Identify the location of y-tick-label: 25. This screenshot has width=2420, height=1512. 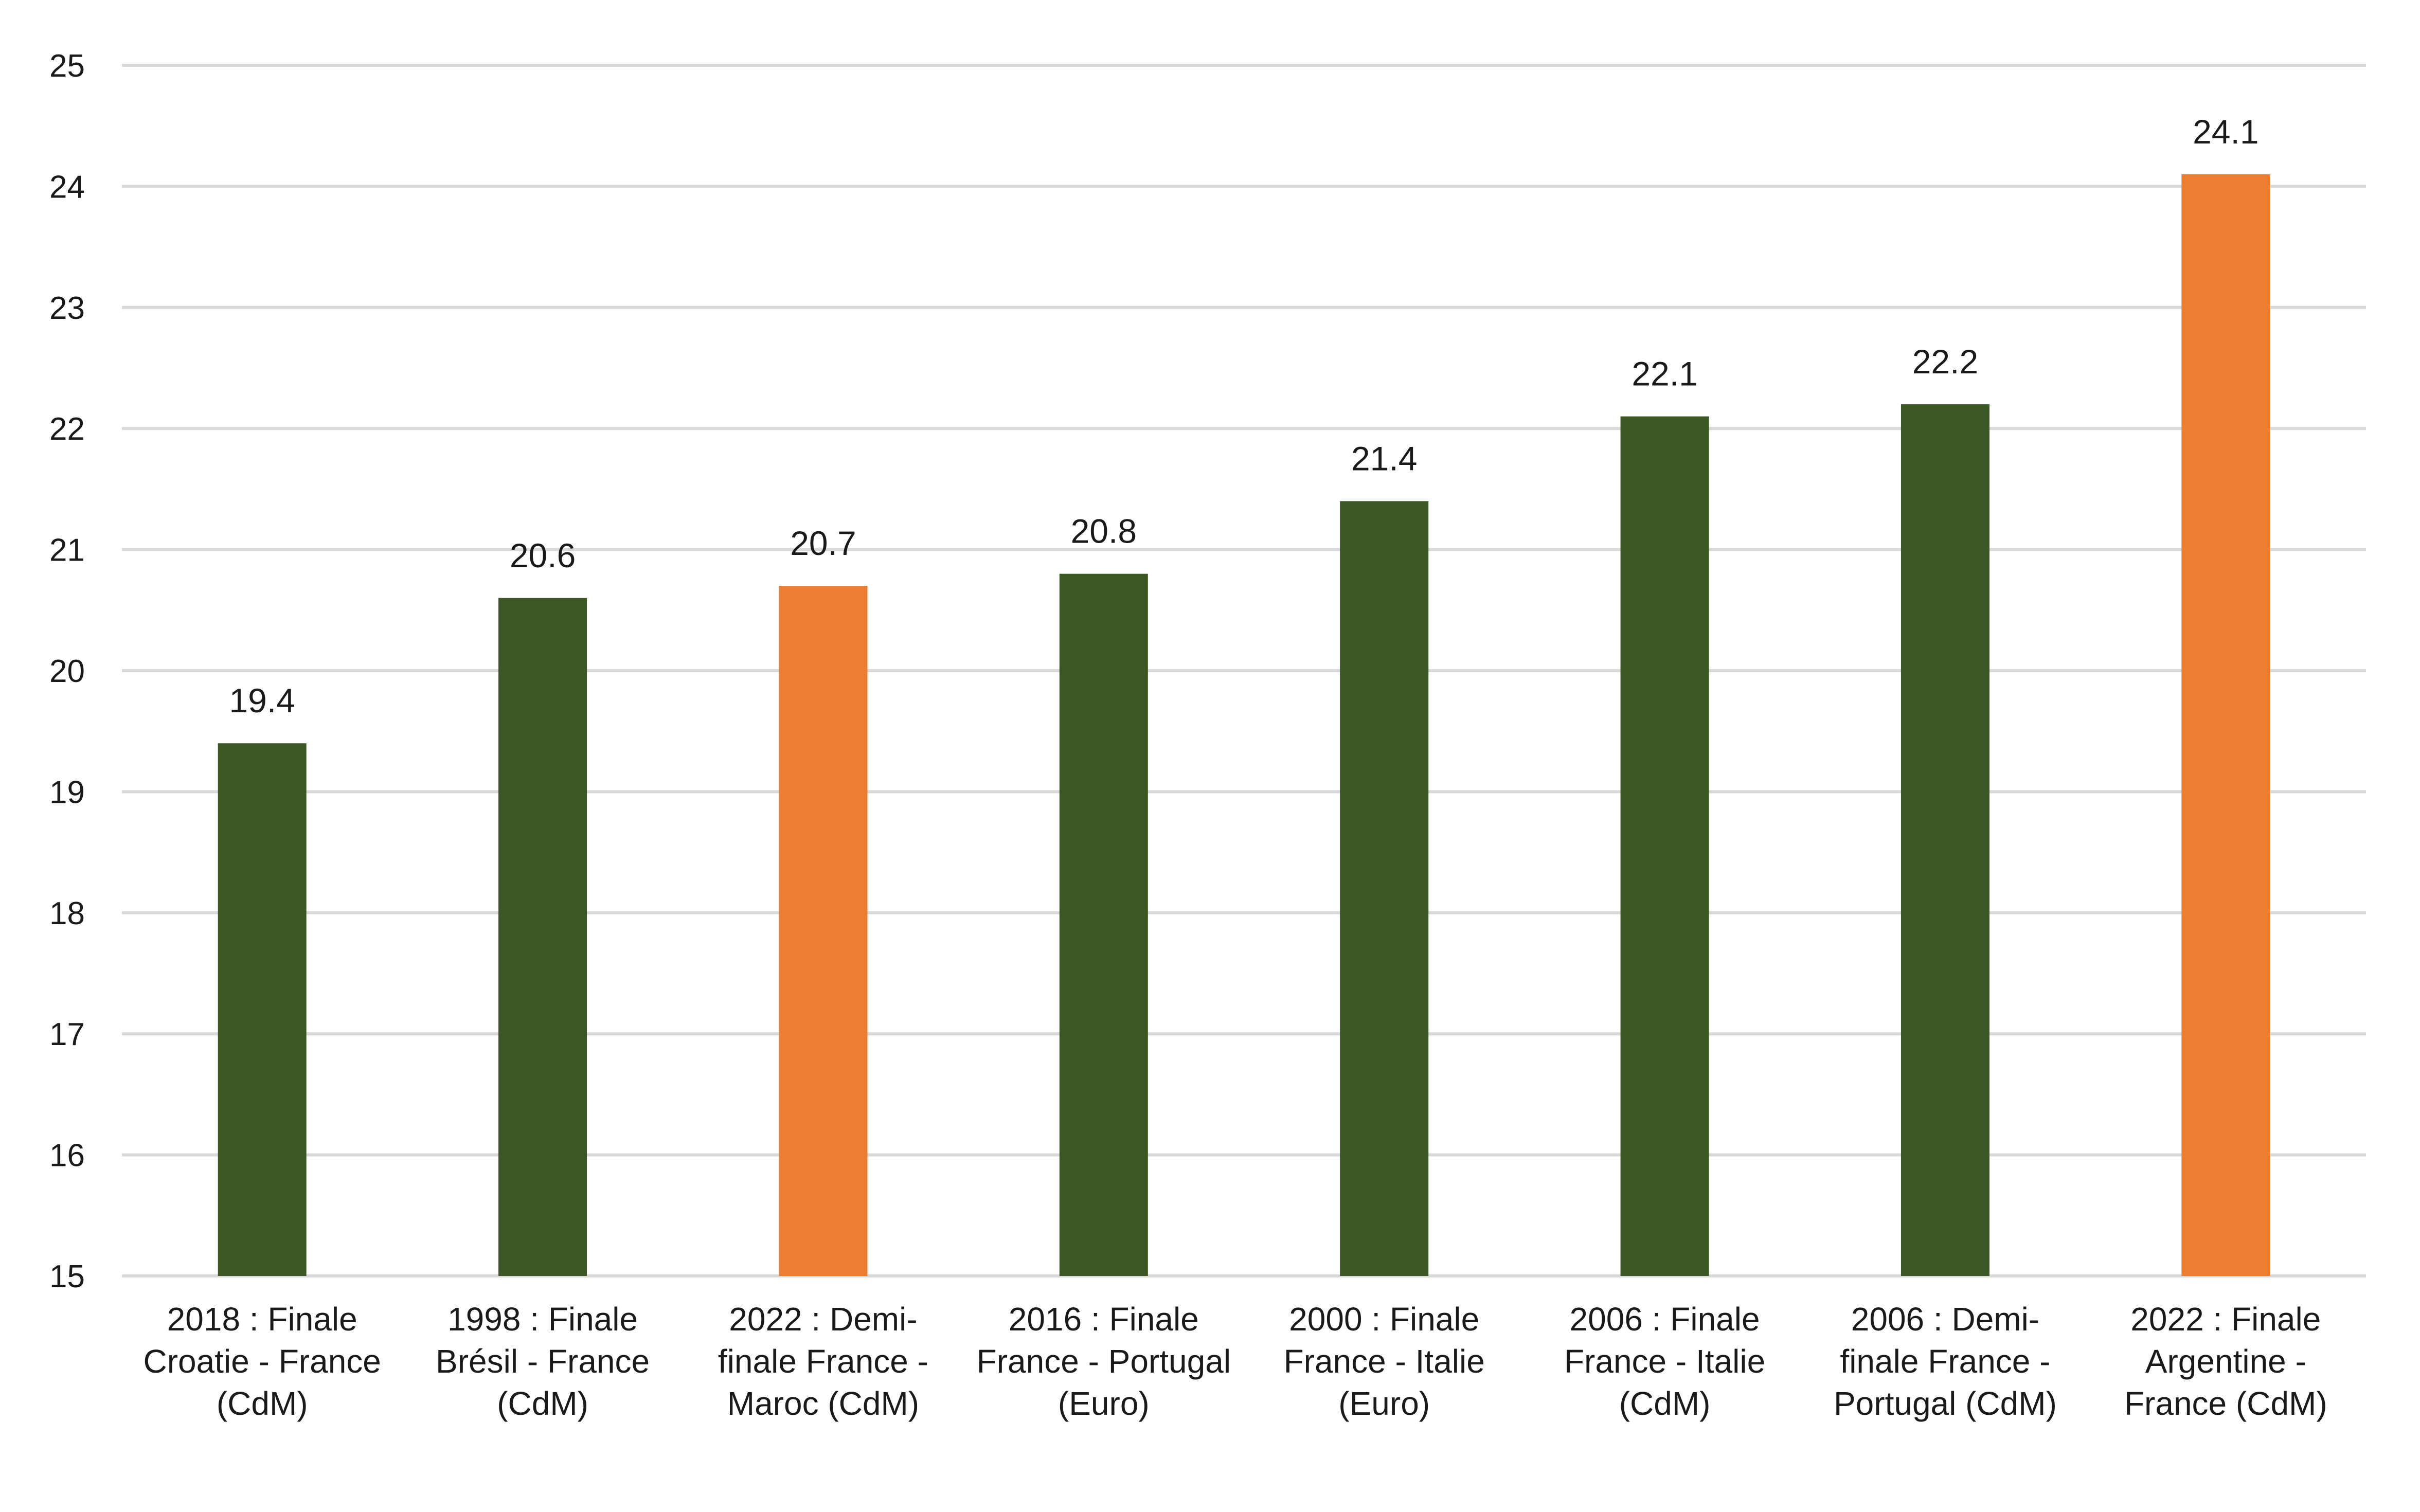
(67, 66).